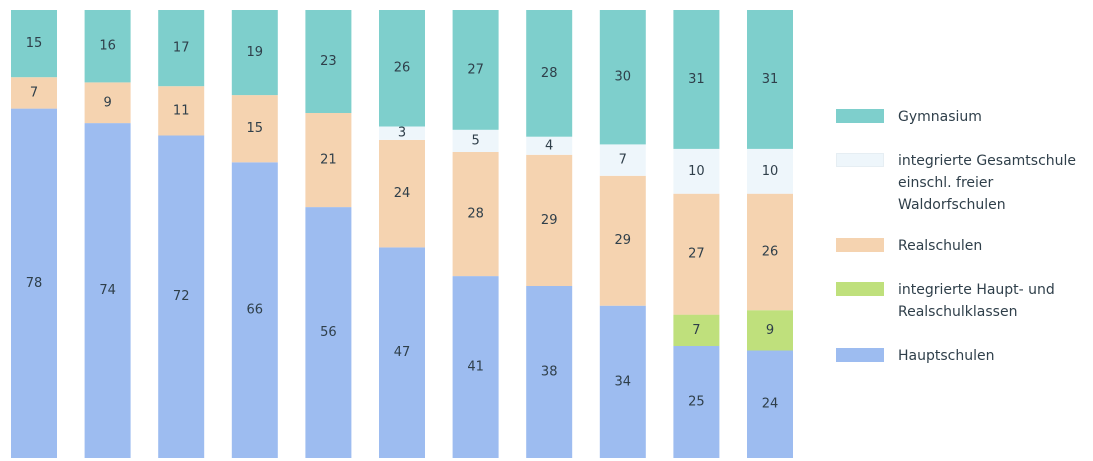  I want to click on legend-item-haupt-real: integrierte Haupt- und Realschulklassen, so click(964, 301).